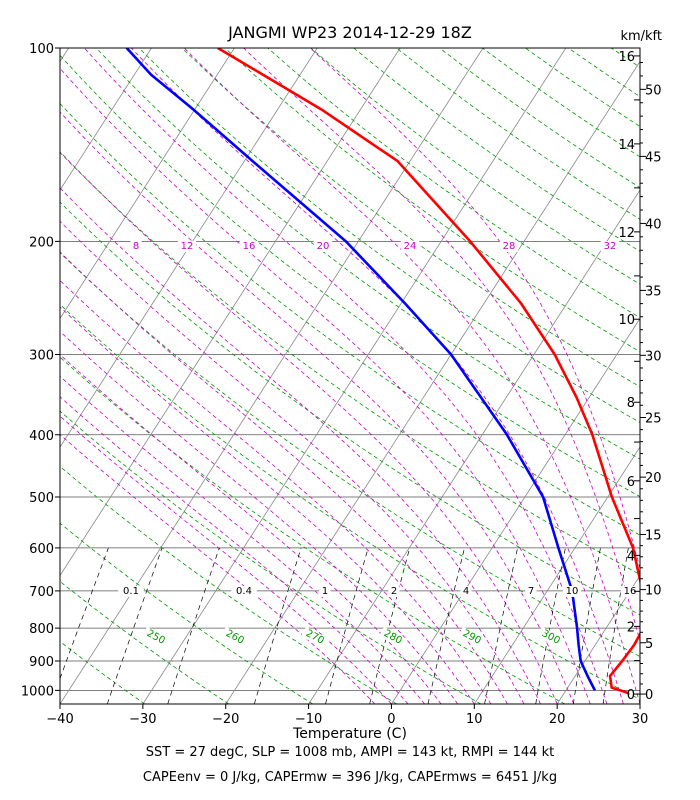 The width and height of the screenshot is (700, 800). What do you see at coordinates (653, 90) in the screenshot?
I see `kft-tick-label: 50` at bounding box center [653, 90].